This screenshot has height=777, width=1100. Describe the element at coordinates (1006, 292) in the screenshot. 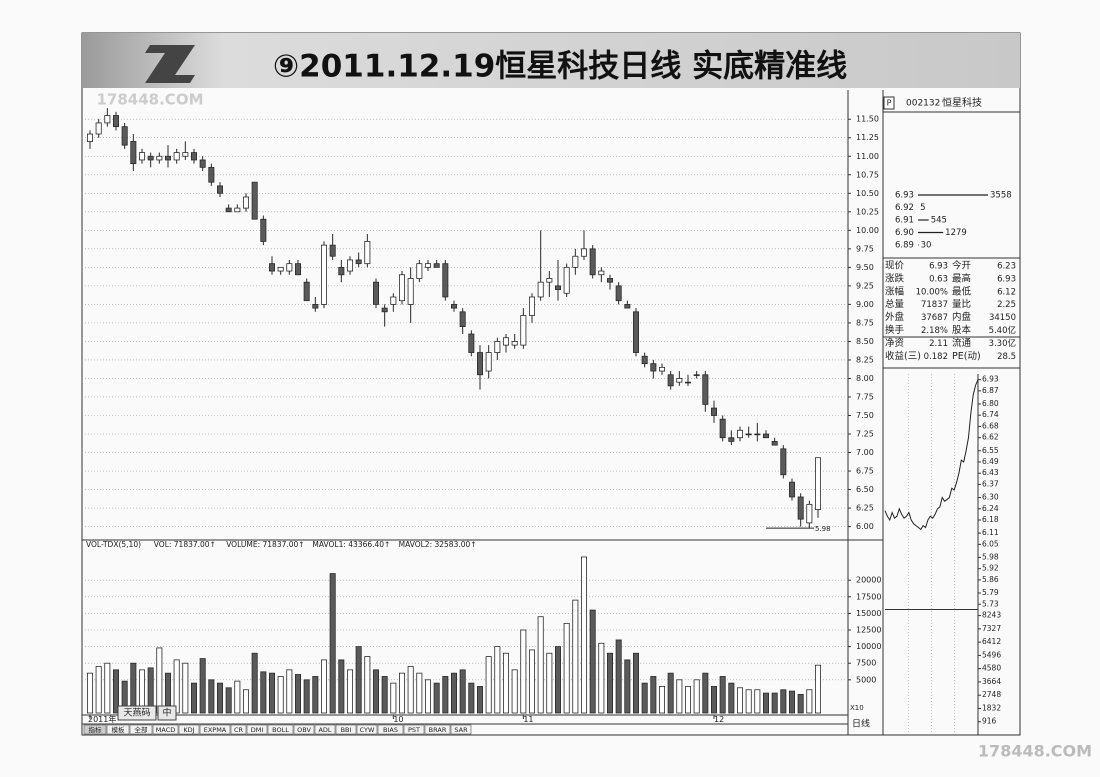

I see `quote-value: 6.12` at that location.